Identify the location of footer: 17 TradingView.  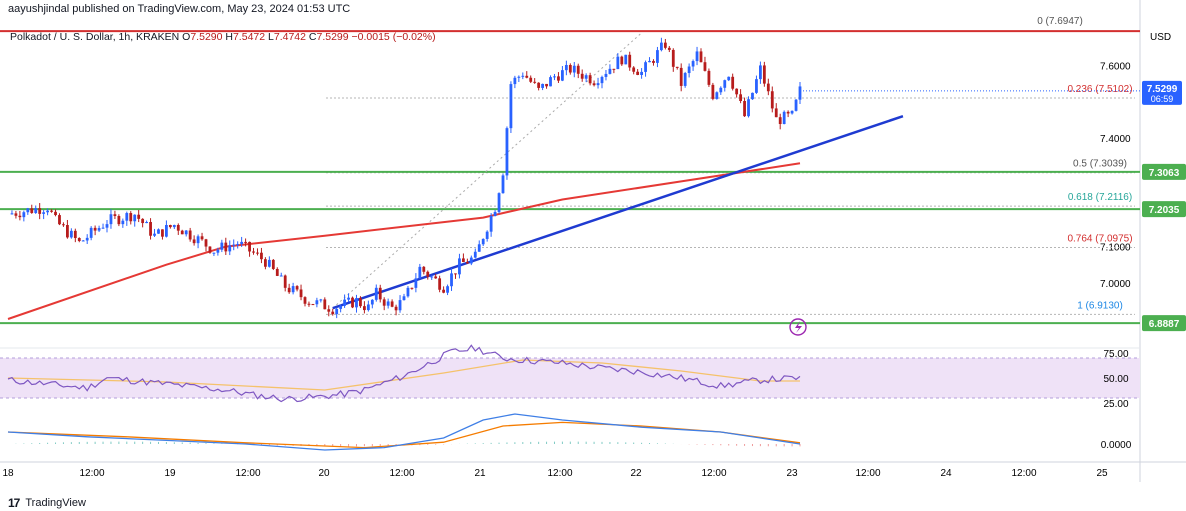
(47, 503).